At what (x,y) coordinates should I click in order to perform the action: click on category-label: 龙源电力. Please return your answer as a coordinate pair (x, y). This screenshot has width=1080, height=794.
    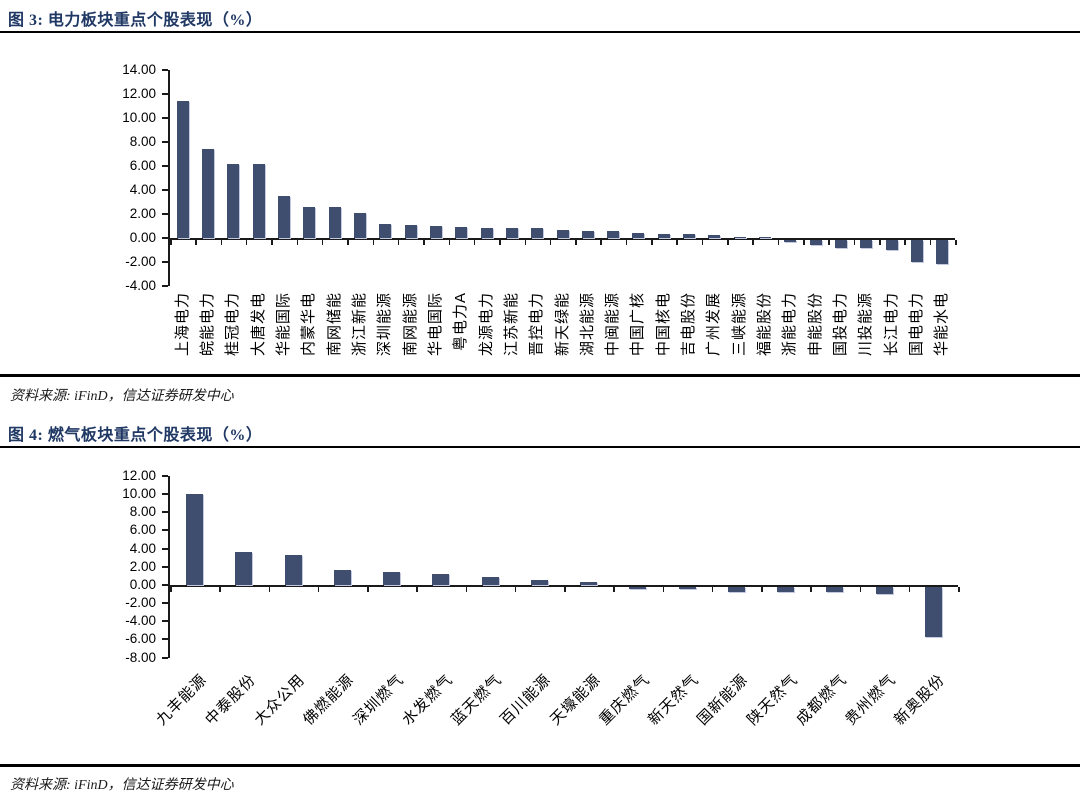
    Looking at the image, I should click on (486, 324).